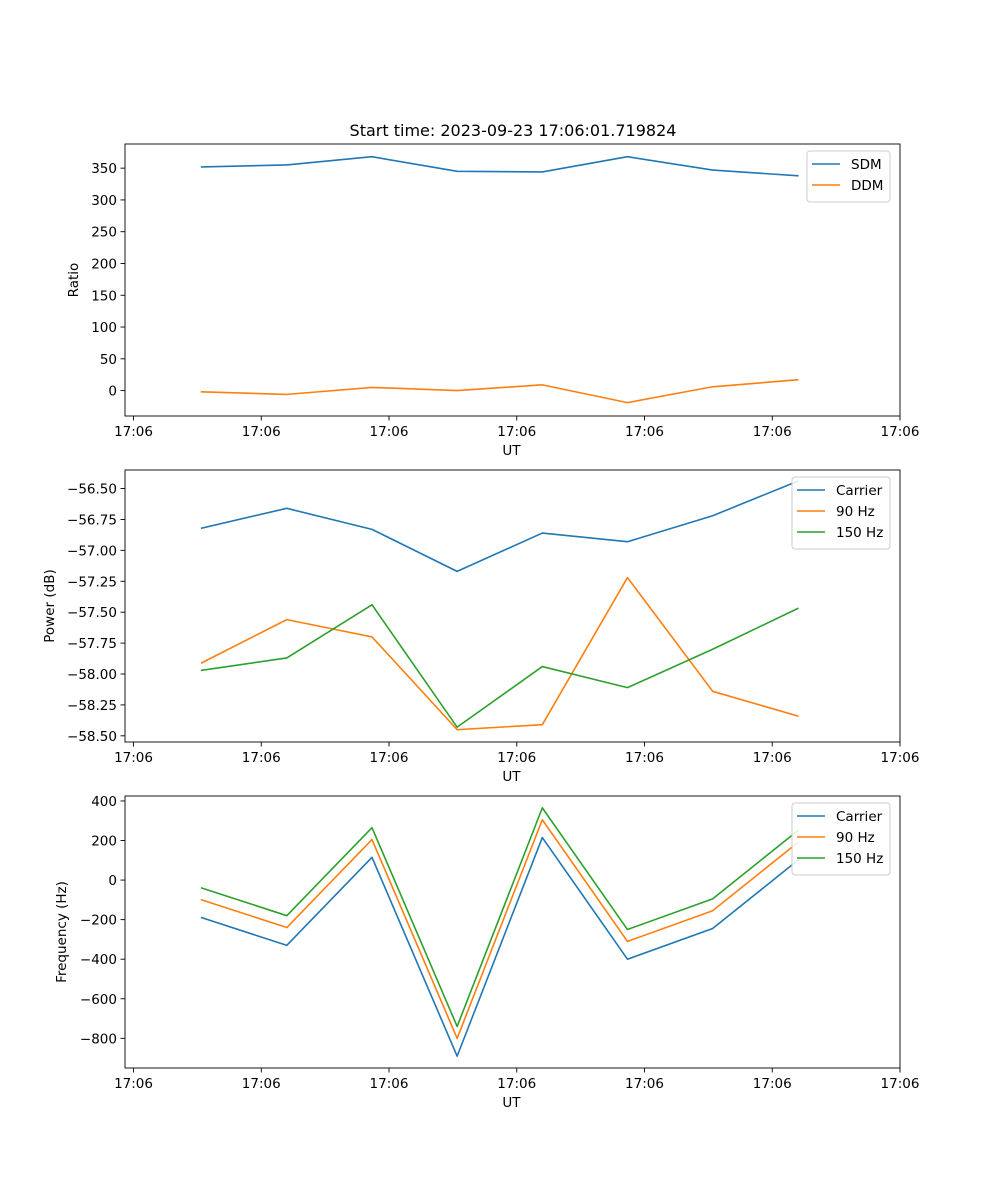 This screenshot has height=1200, width=1000. Describe the element at coordinates (92, 490) in the screenshot. I see `y-tick-label: −56.50` at that location.